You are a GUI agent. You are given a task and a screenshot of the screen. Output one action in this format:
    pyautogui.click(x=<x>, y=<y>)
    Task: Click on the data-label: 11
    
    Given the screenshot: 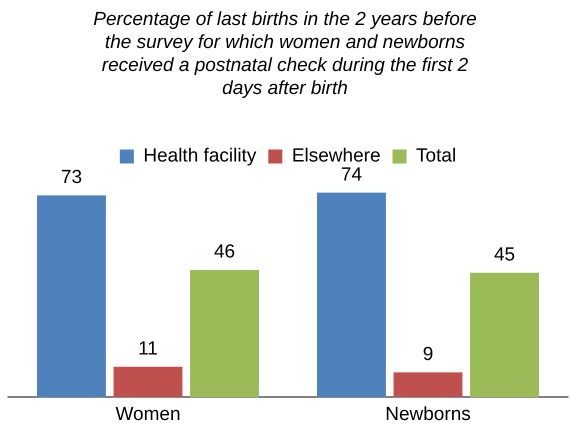 What is the action you would take?
    pyautogui.click(x=148, y=349)
    